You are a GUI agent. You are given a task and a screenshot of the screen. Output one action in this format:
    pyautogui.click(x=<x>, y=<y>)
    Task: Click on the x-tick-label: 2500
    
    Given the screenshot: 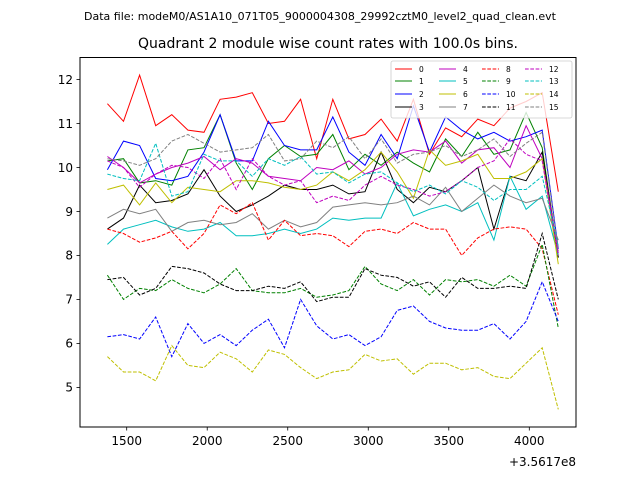 What is the action you would take?
    pyautogui.click(x=287, y=441)
    